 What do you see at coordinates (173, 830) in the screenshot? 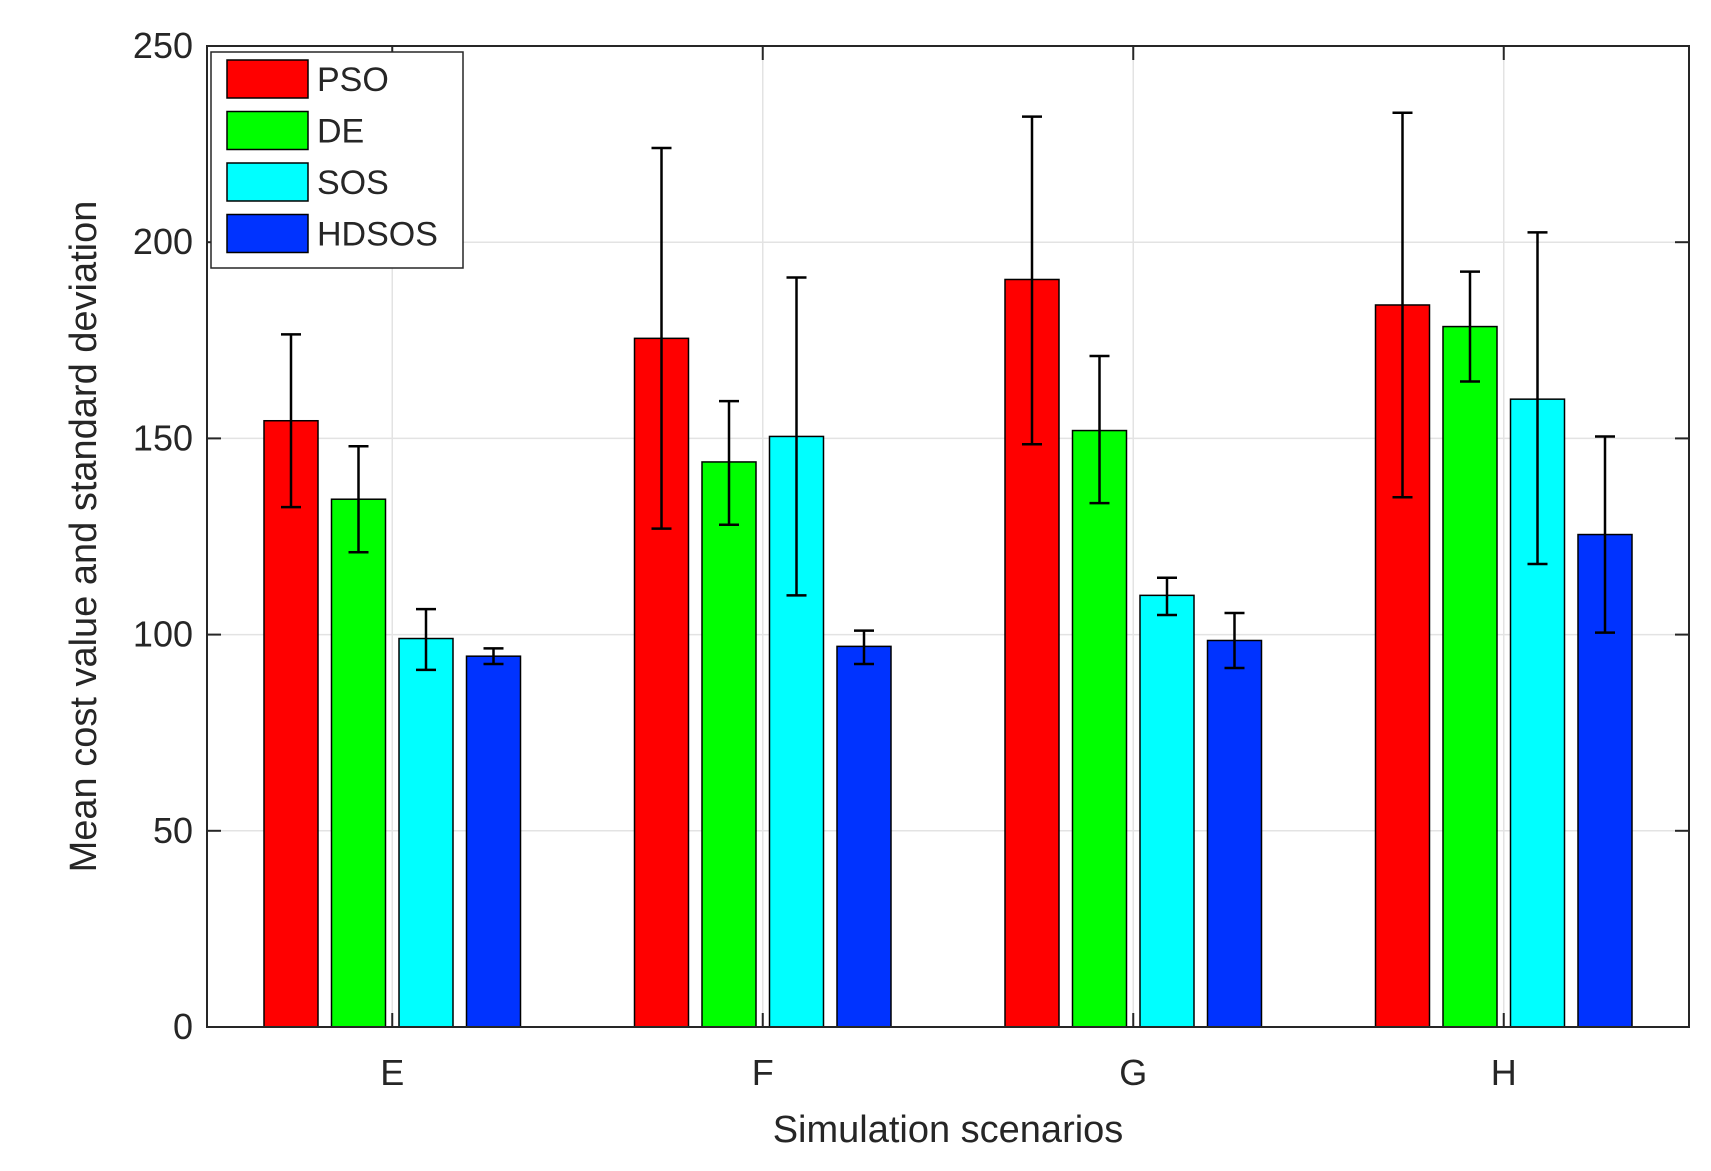
I see `y-tick-label: 50` at bounding box center [173, 830].